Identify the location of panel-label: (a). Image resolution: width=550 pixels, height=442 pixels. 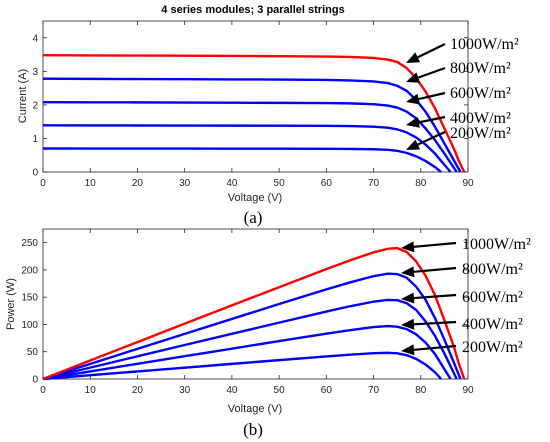
(253, 217).